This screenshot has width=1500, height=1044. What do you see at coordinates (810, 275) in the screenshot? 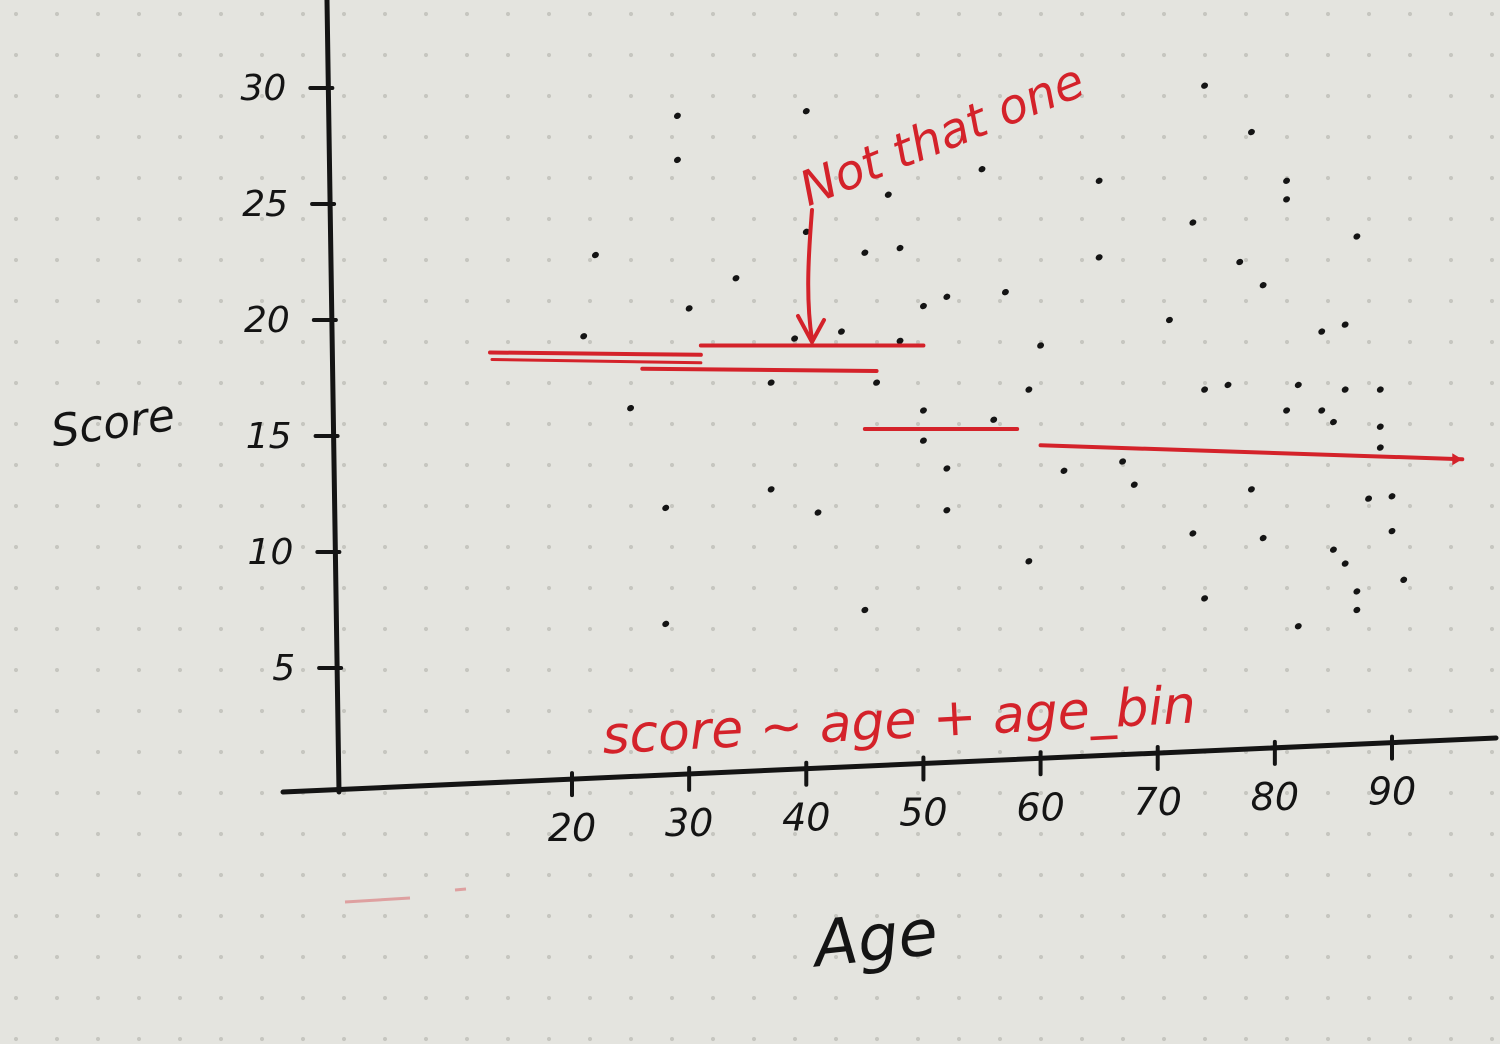
I see `annotation-arrow-shaft` at bounding box center [810, 275].